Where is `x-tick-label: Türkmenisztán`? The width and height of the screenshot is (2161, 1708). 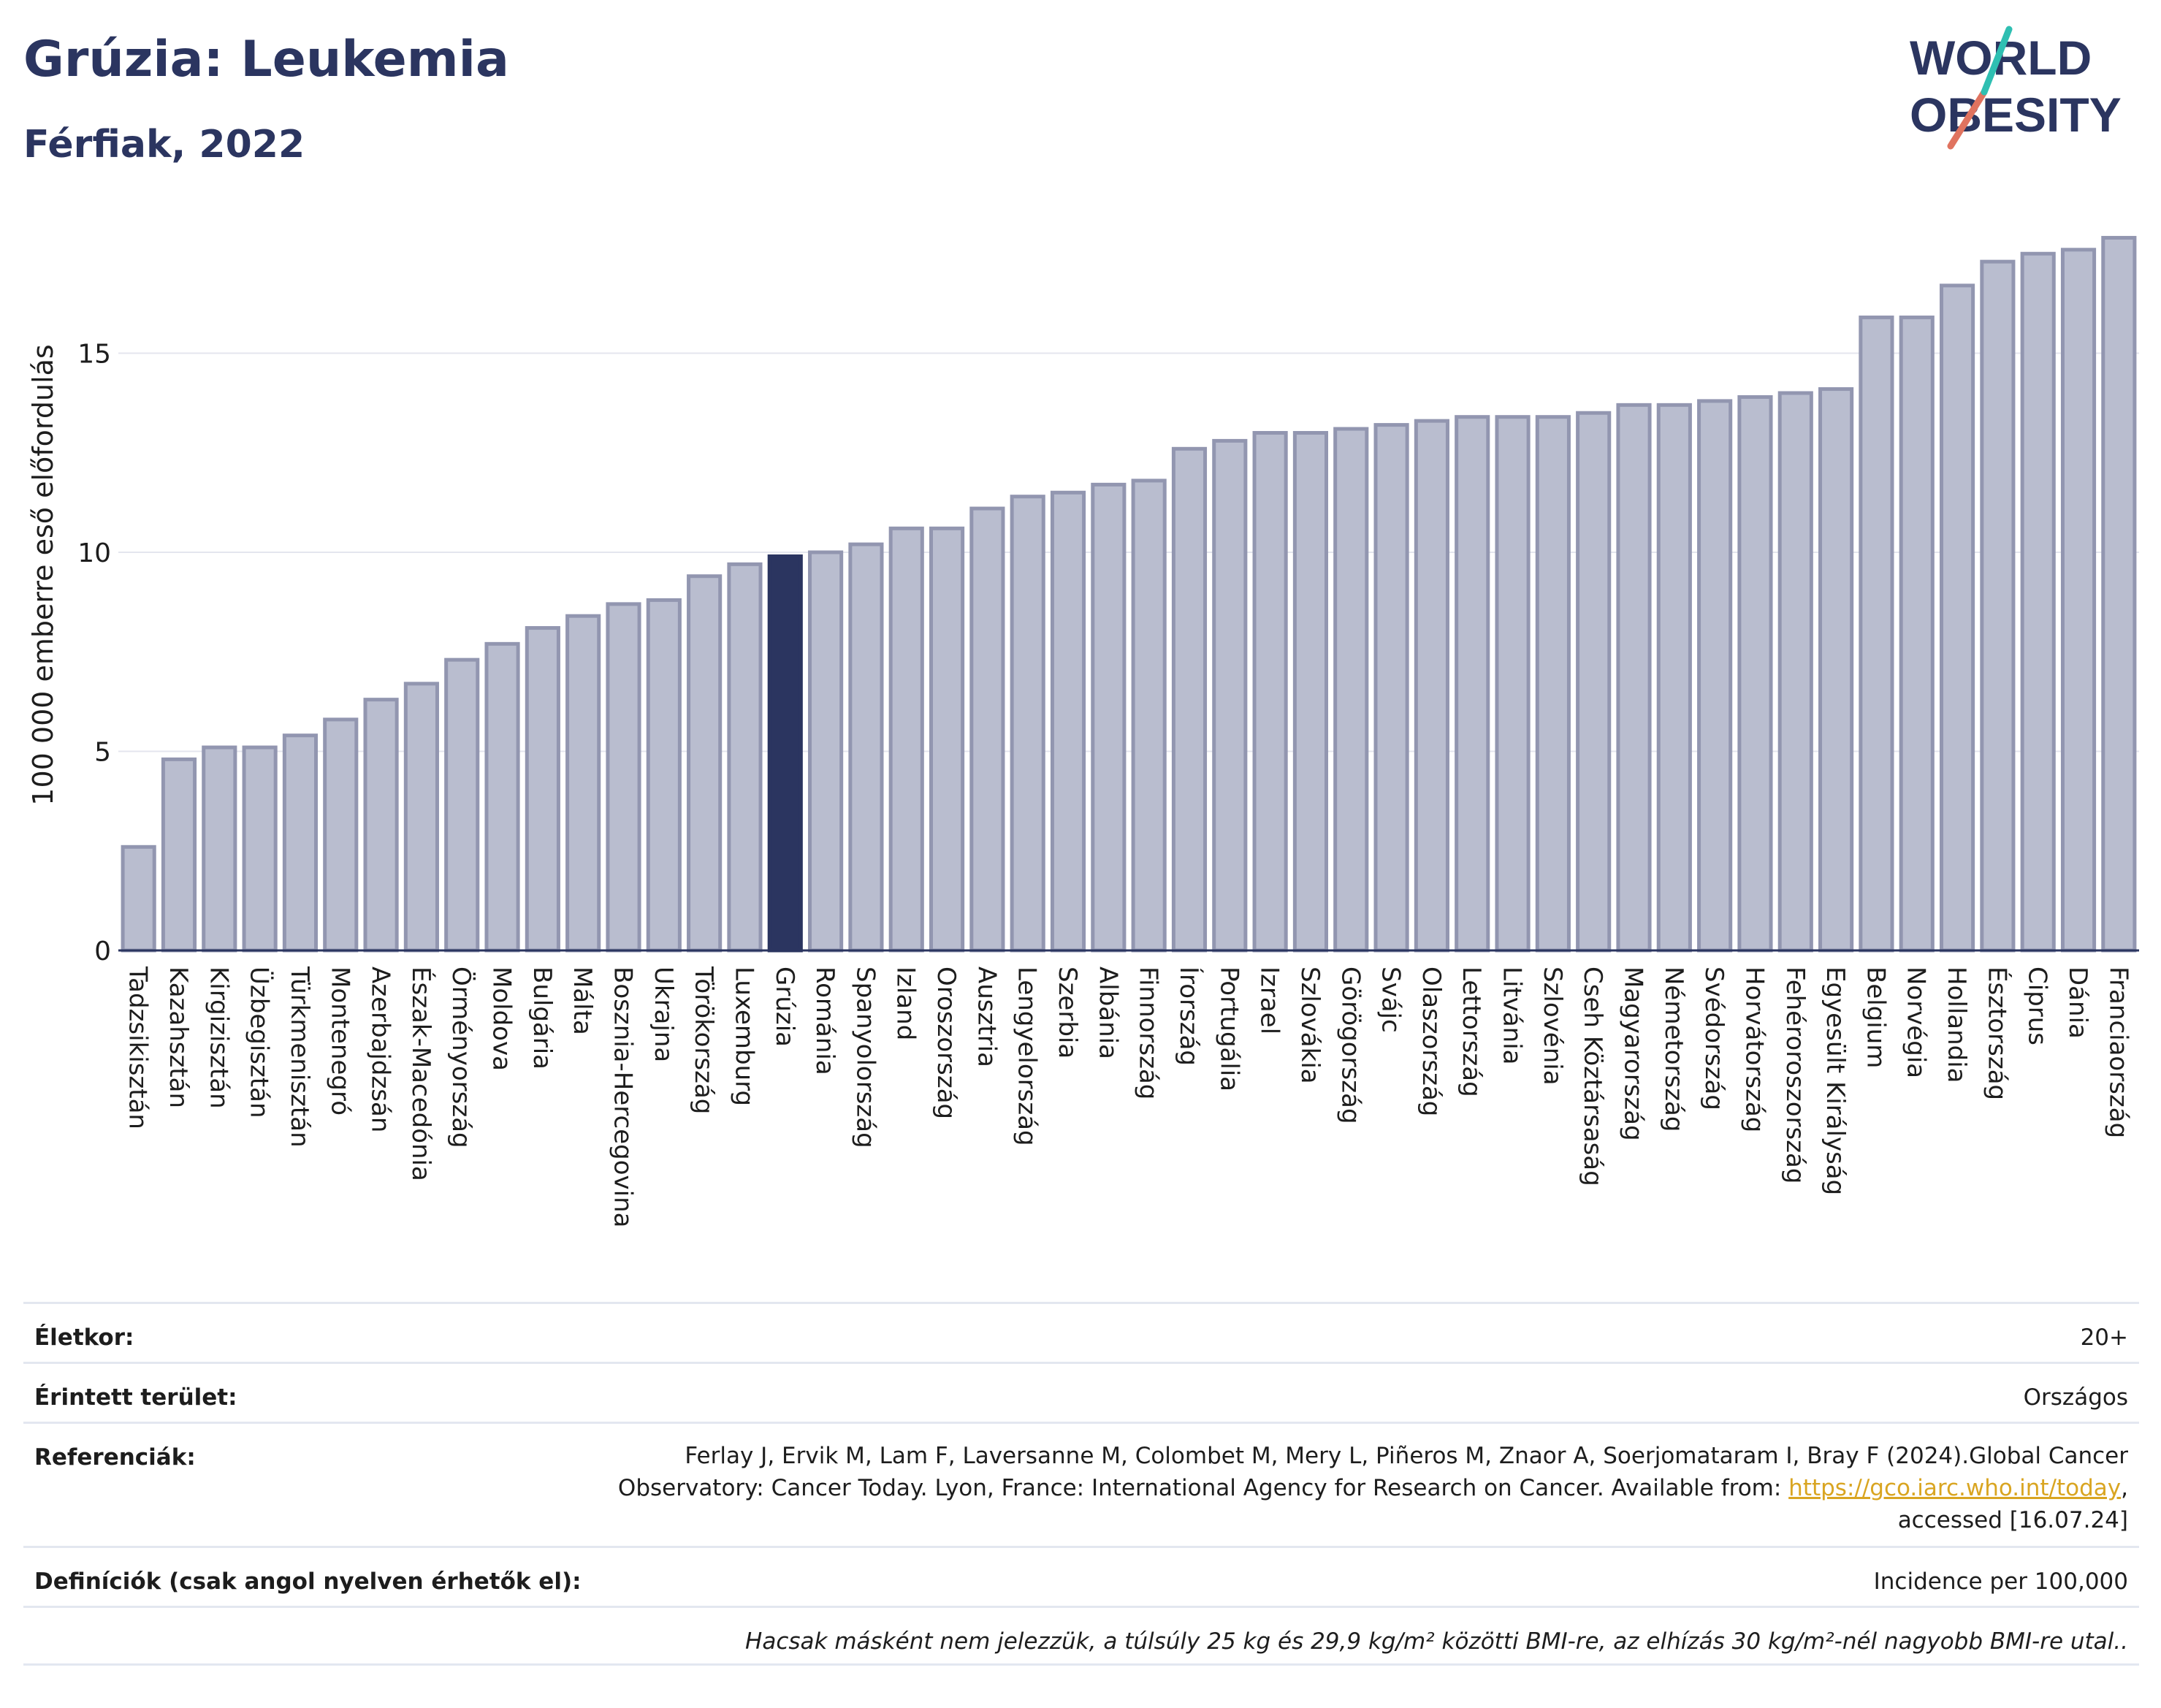 x-tick-label: Türkmenisztán is located at coordinates (300, 1057).